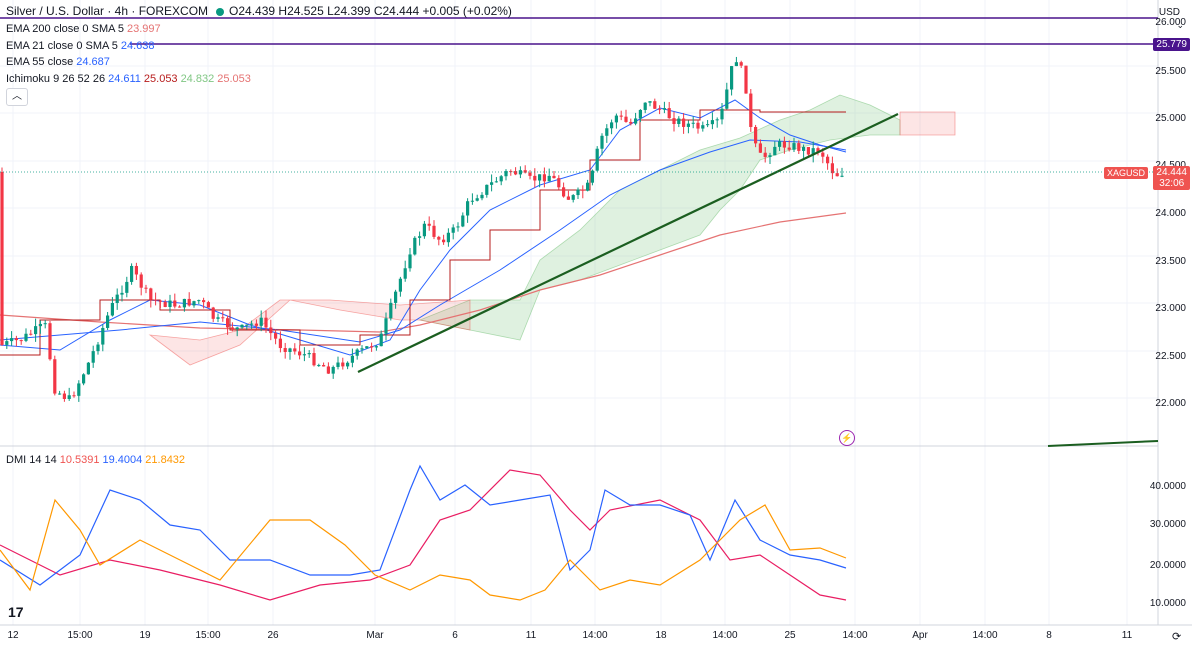 The height and width of the screenshot is (645, 1192). I want to click on last-price-value: 24.444, so click(1171, 172).